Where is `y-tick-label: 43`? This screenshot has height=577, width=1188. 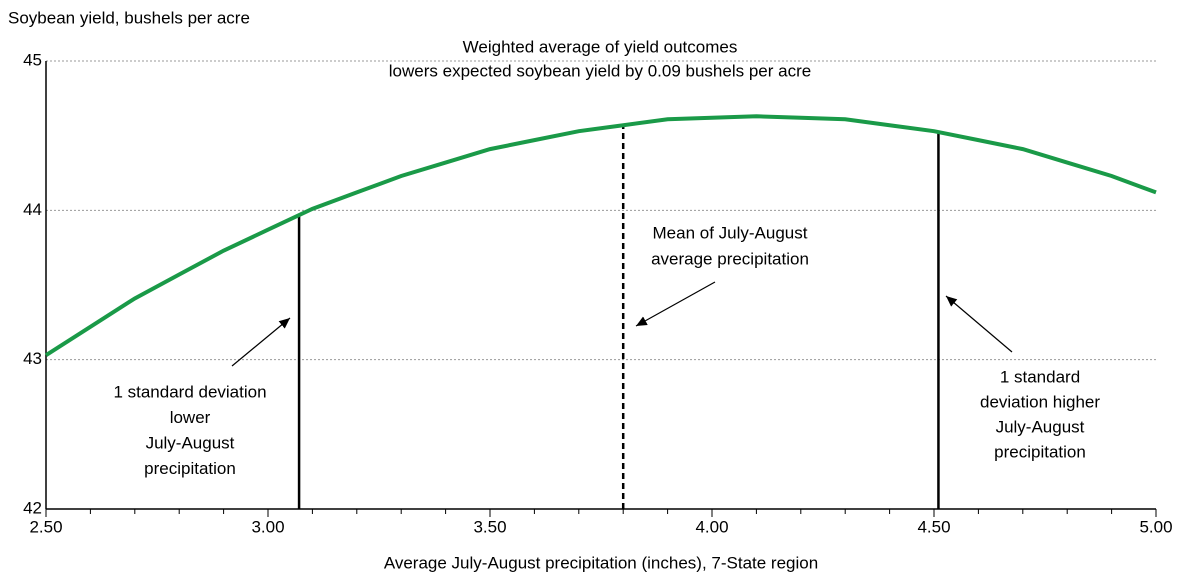
y-tick-label: 43 is located at coordinates (32, 358).